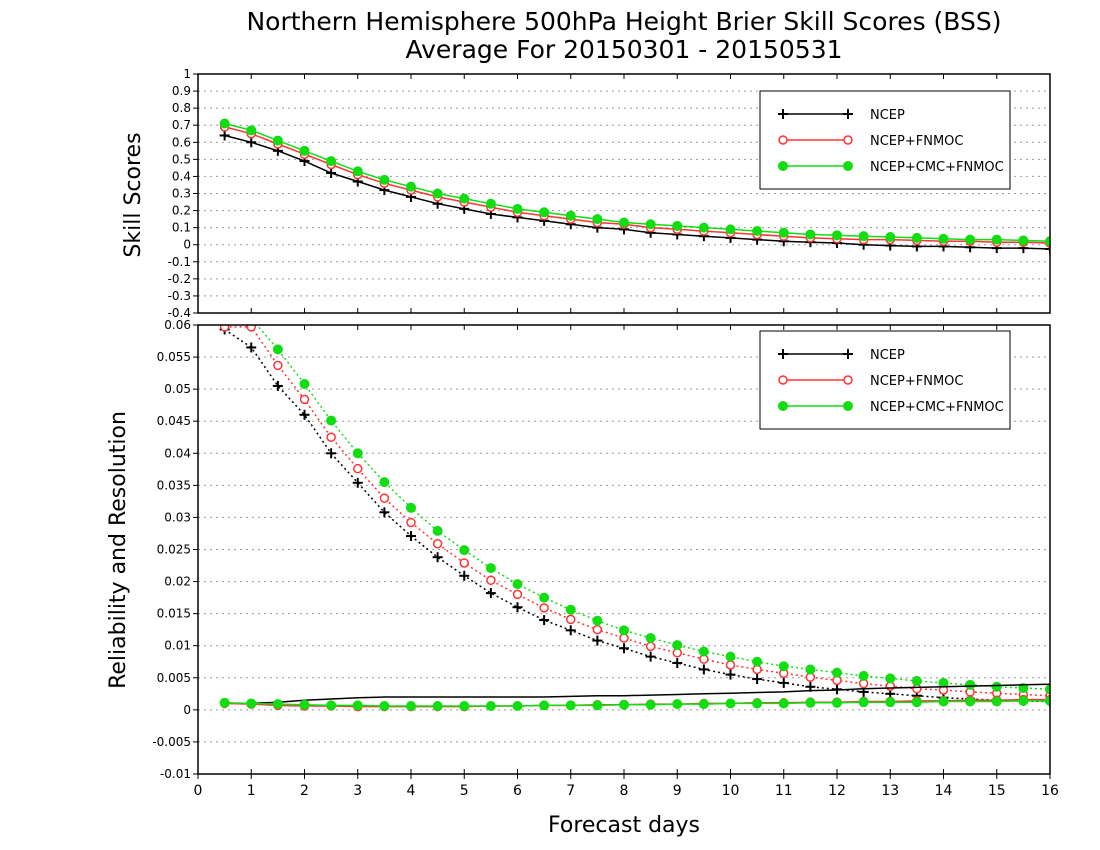  I want to click on x-tick-label: 0, so click(198, 791).